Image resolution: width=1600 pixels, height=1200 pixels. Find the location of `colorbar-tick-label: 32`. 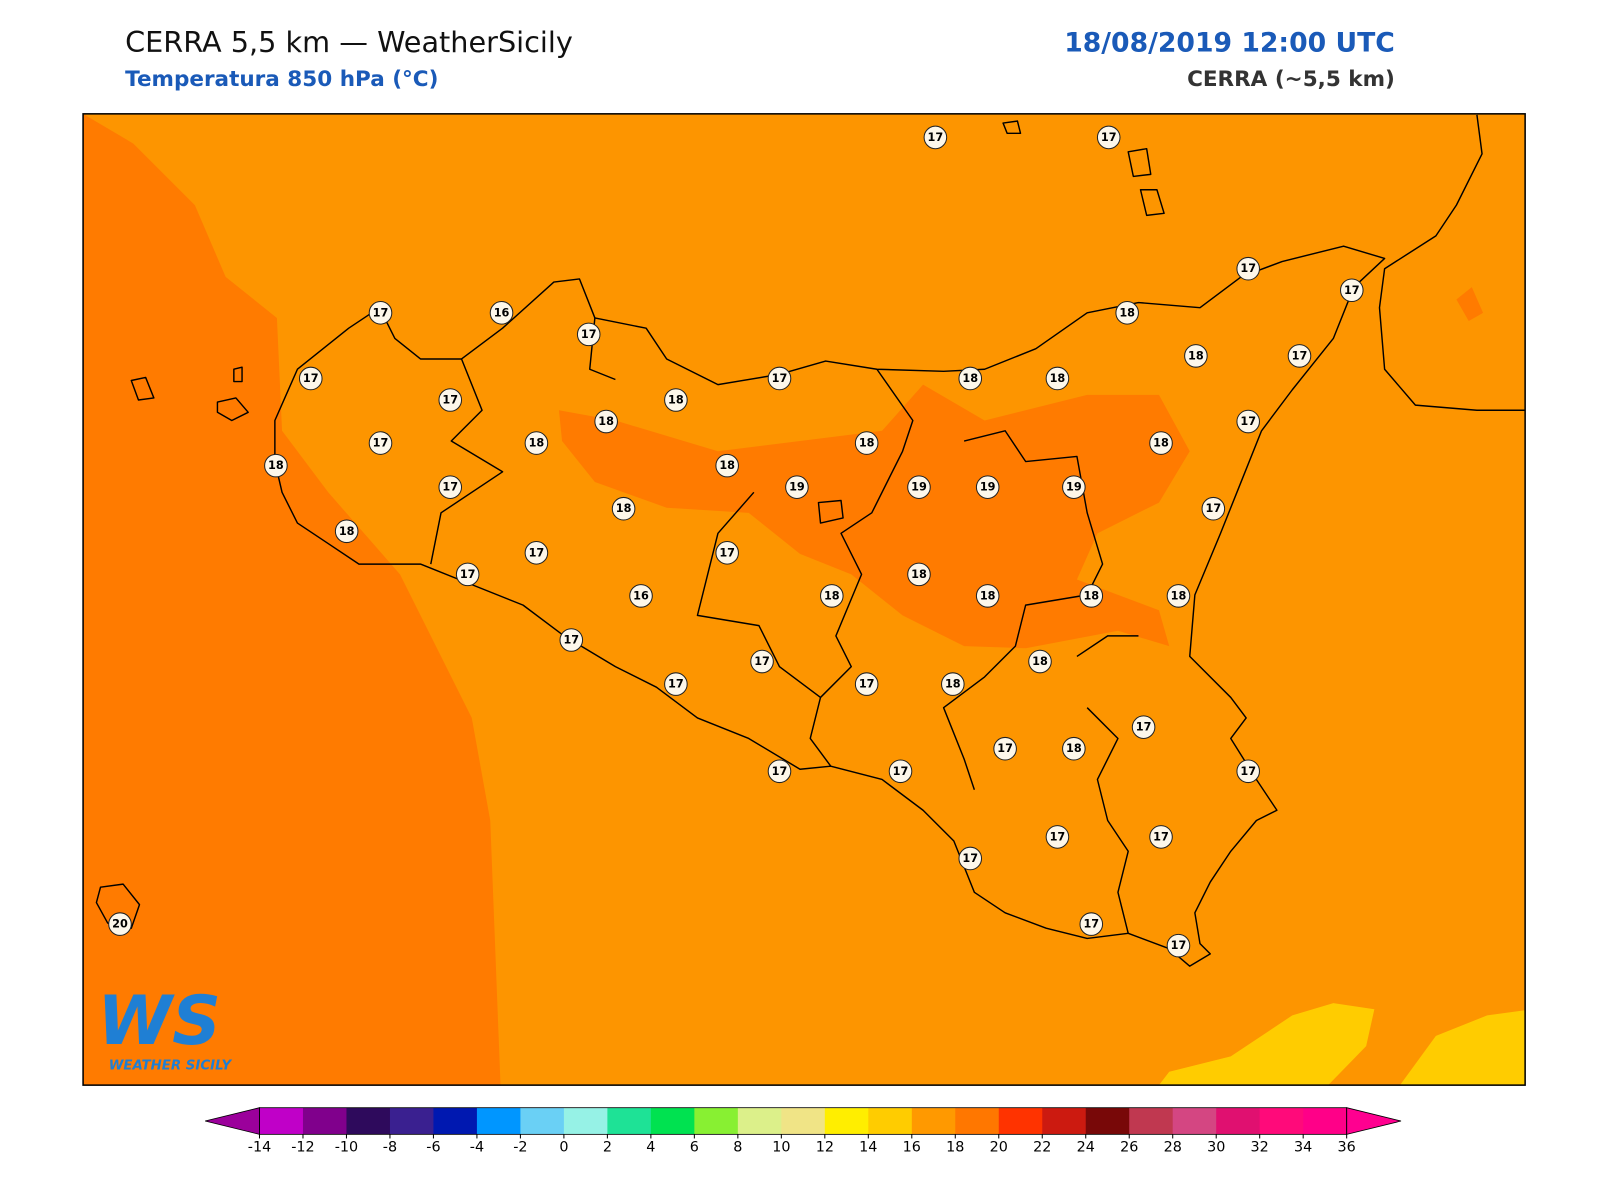

colorbar-tick-label: 32 is located at coordinates (1260, 1148).